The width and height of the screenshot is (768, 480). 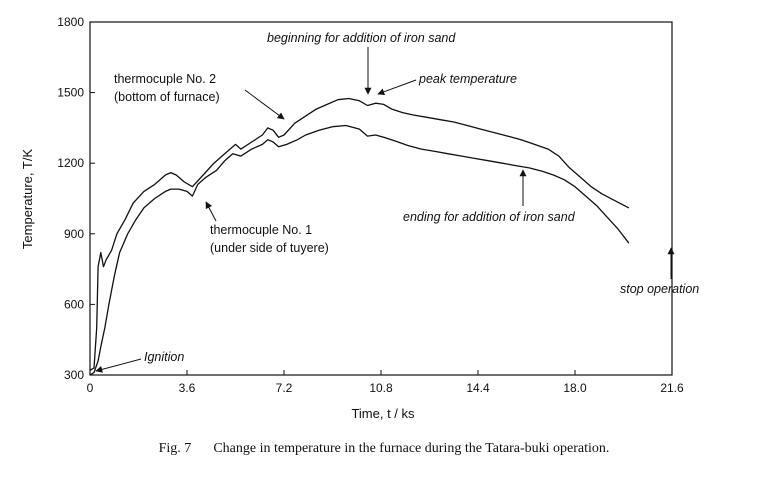 I want to click on x-tick-label: 18.0, so click(x=575, y=388).